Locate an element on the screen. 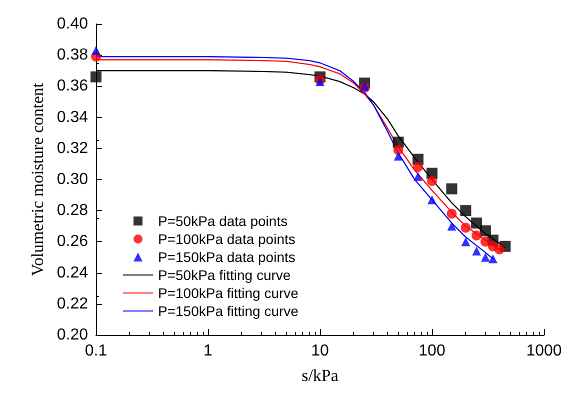 Image resolution: width=578 pixels, height=412 pixels. y-tick-label: 0.40 is located at coordinates (72, 24).